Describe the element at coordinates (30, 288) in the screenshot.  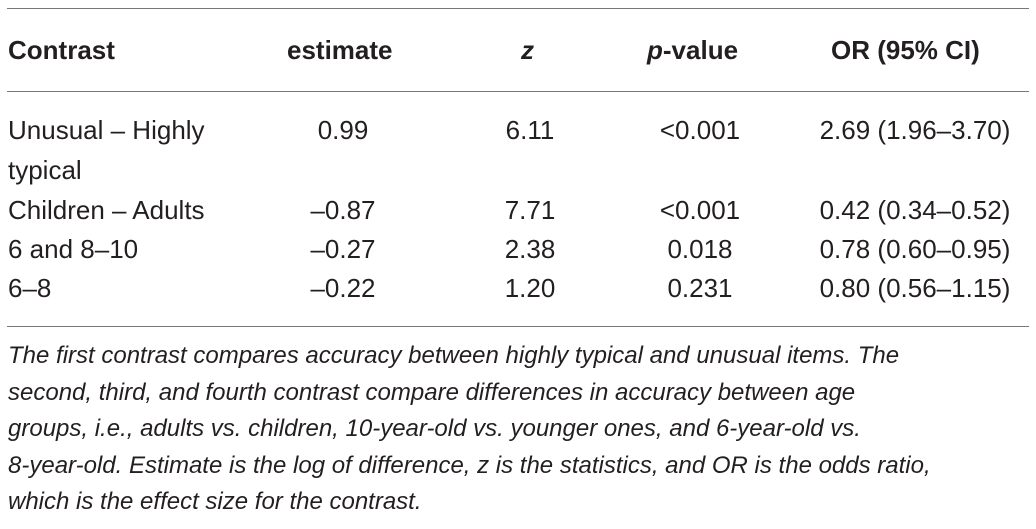
I see `row-contrast-line1: 6–8` at that location.